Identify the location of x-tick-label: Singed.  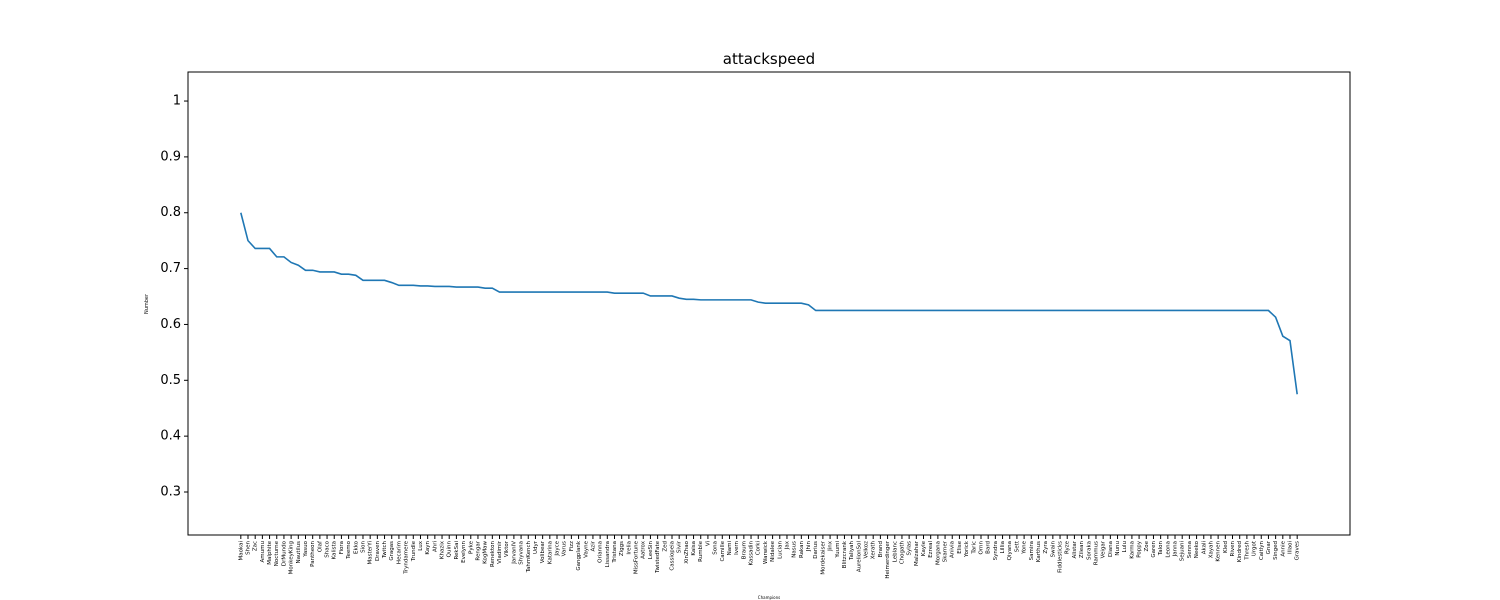
(1276, 550).